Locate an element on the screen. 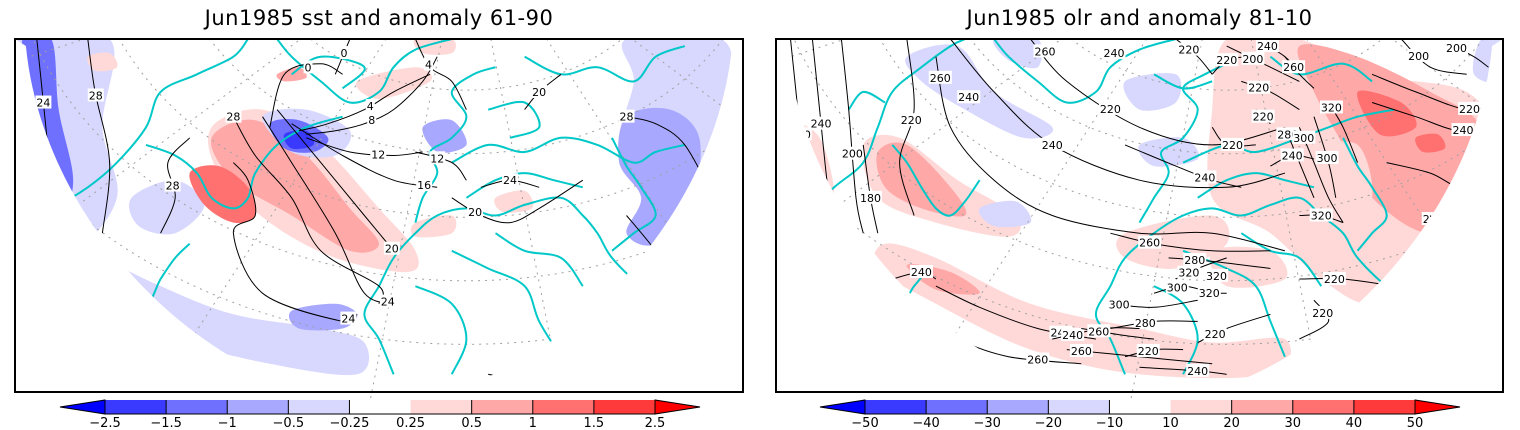 This screenshot has width=1520, height=430. contour-label: 0 is located at coordinates (344, 53).